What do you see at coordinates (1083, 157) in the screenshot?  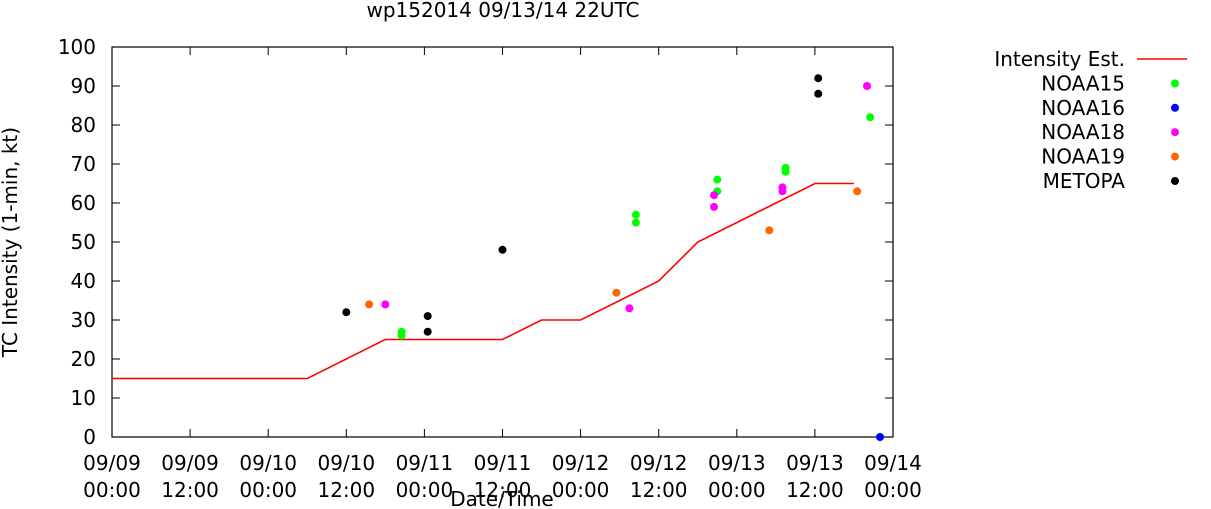 I see `legend-label: NOAA19` at bounding box center [1083, 157].